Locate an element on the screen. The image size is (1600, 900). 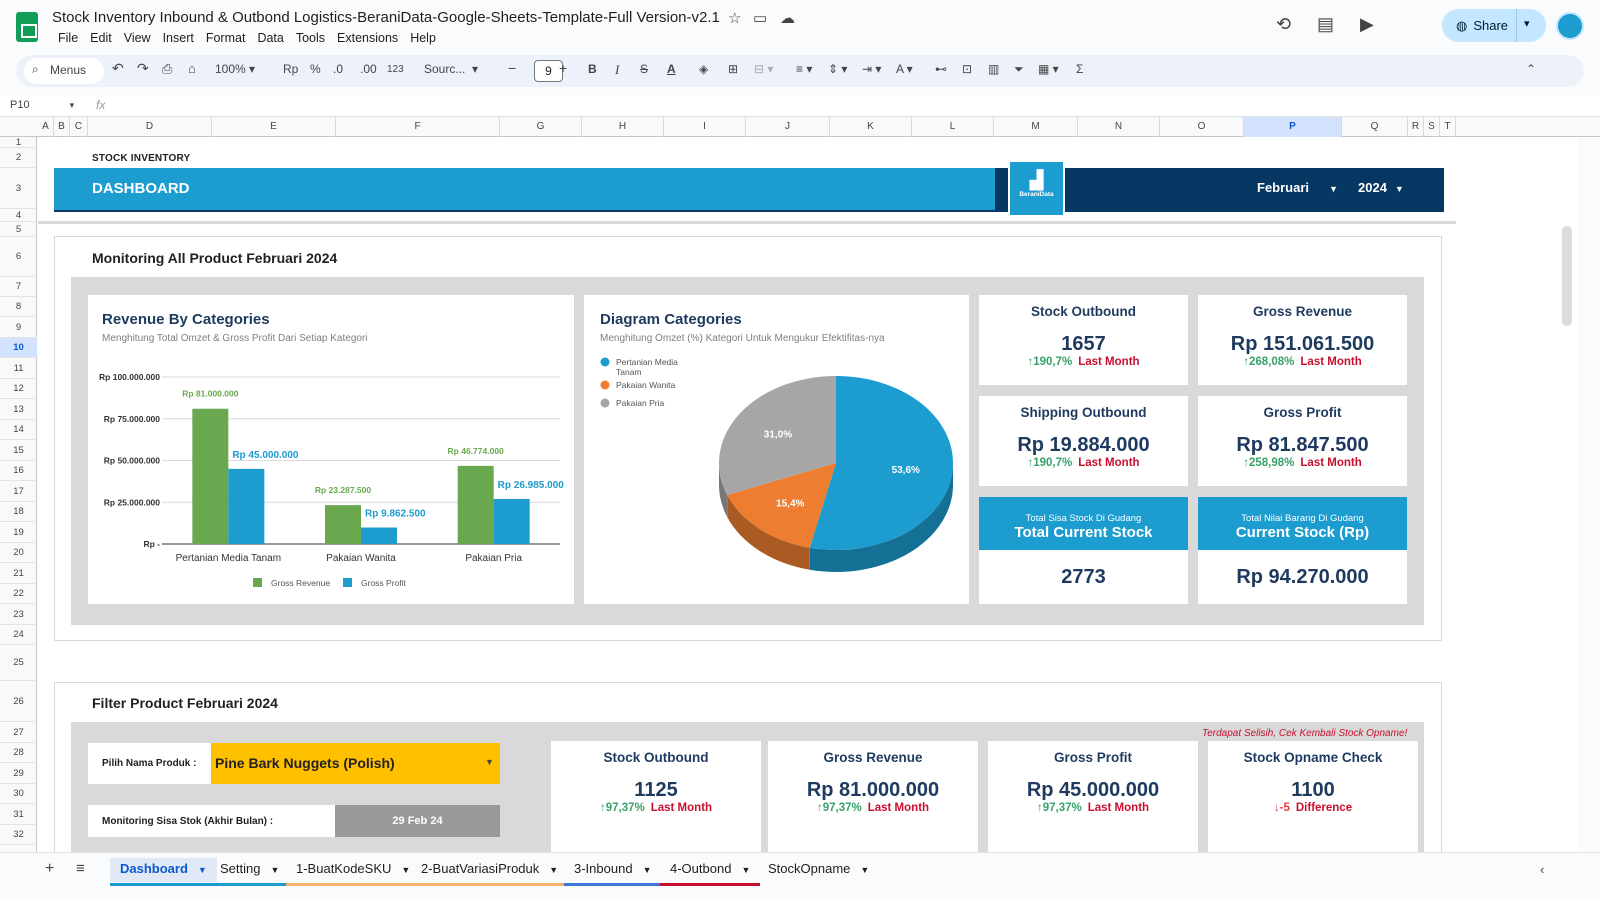
history-icon: ⟲ is located at coordinates (1284, 24).